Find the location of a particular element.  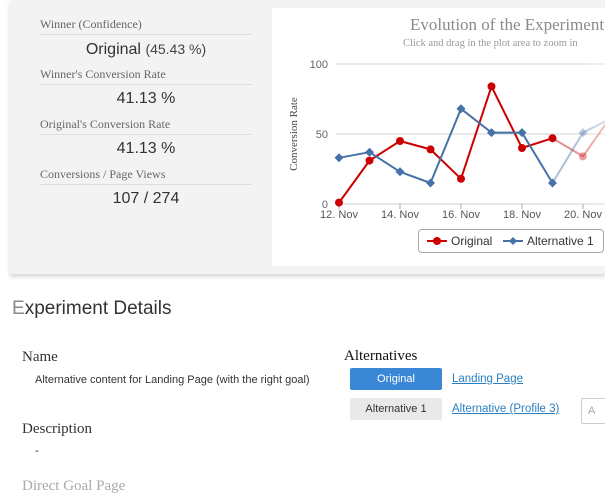

chart-legend: Original Alternative 1 is located at coordinates (511, 241).